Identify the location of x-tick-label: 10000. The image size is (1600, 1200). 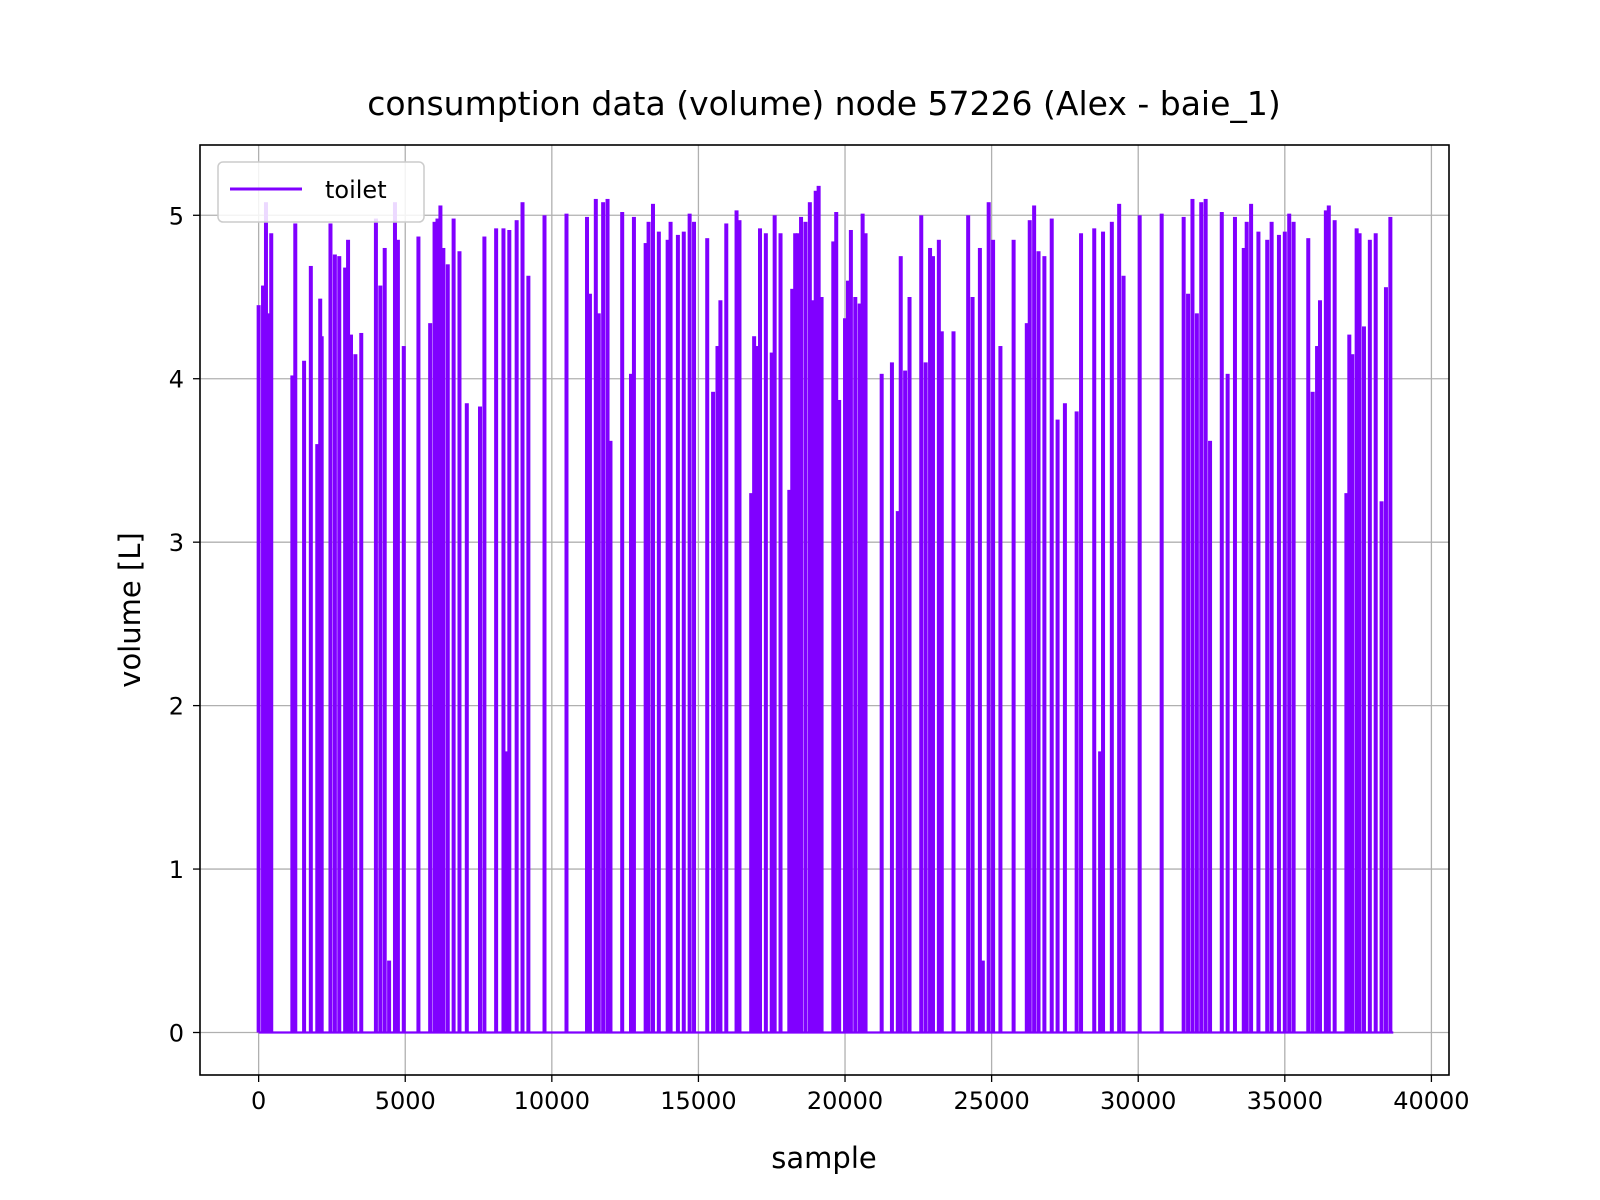
(552, 1101).